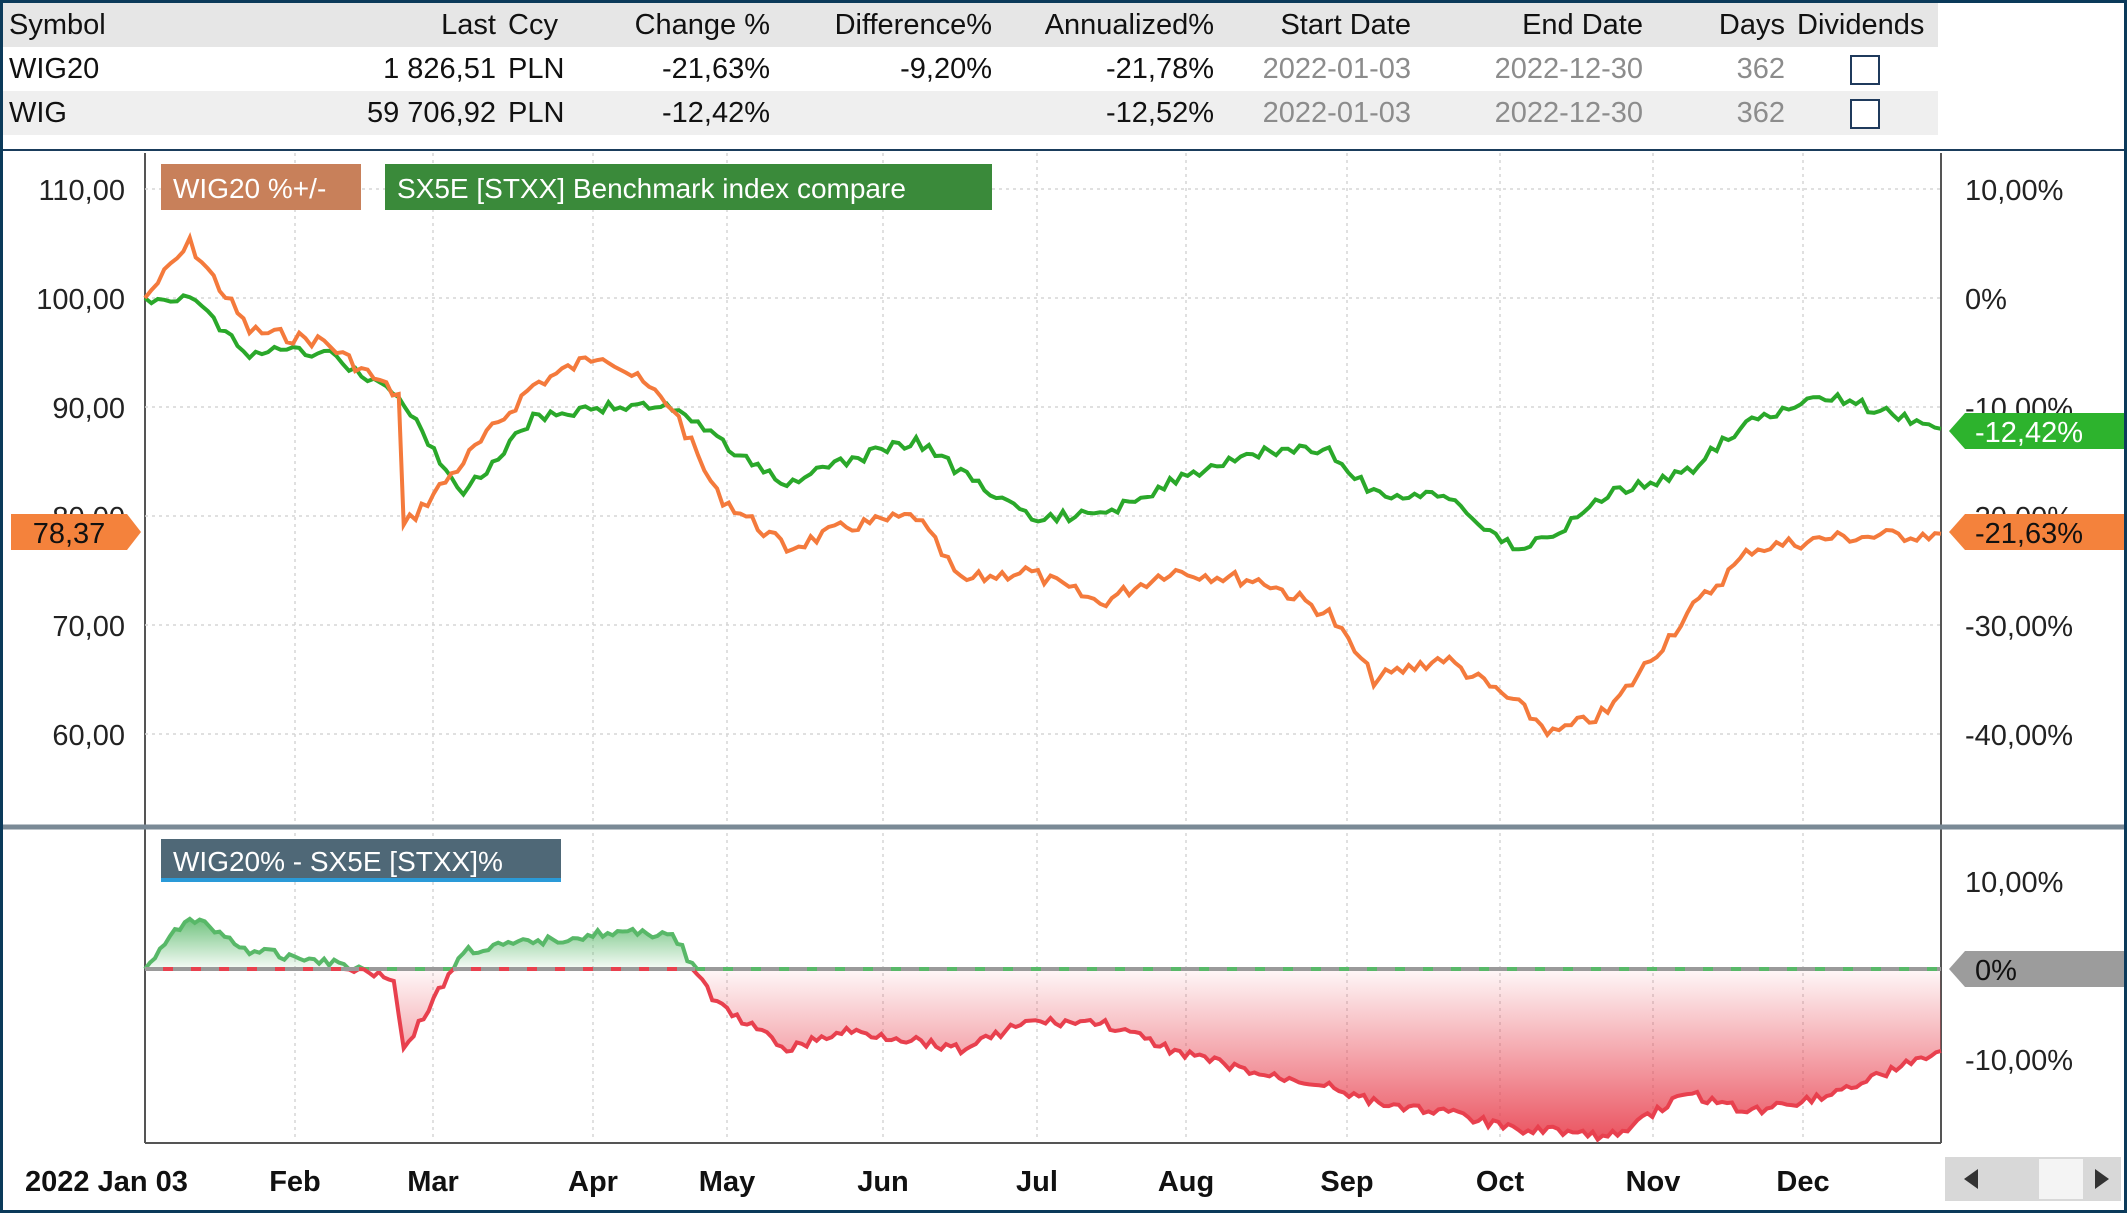 This screenshot has width=2127, height=1213. Describe the element at coordinates (913, 24) in the screenshot. I see `header-difference: Difference%` at that location.